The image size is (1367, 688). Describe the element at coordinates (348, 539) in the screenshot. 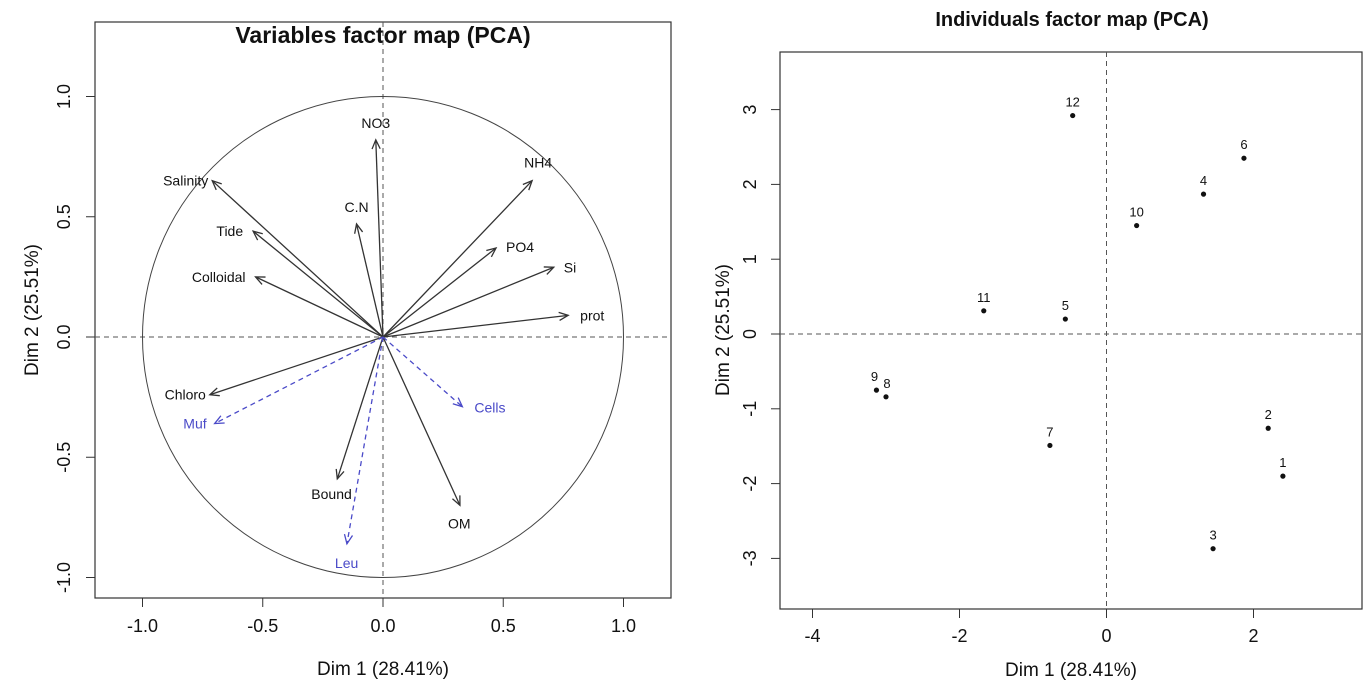

I see `arrowhead-leu-supplementary` at that location.